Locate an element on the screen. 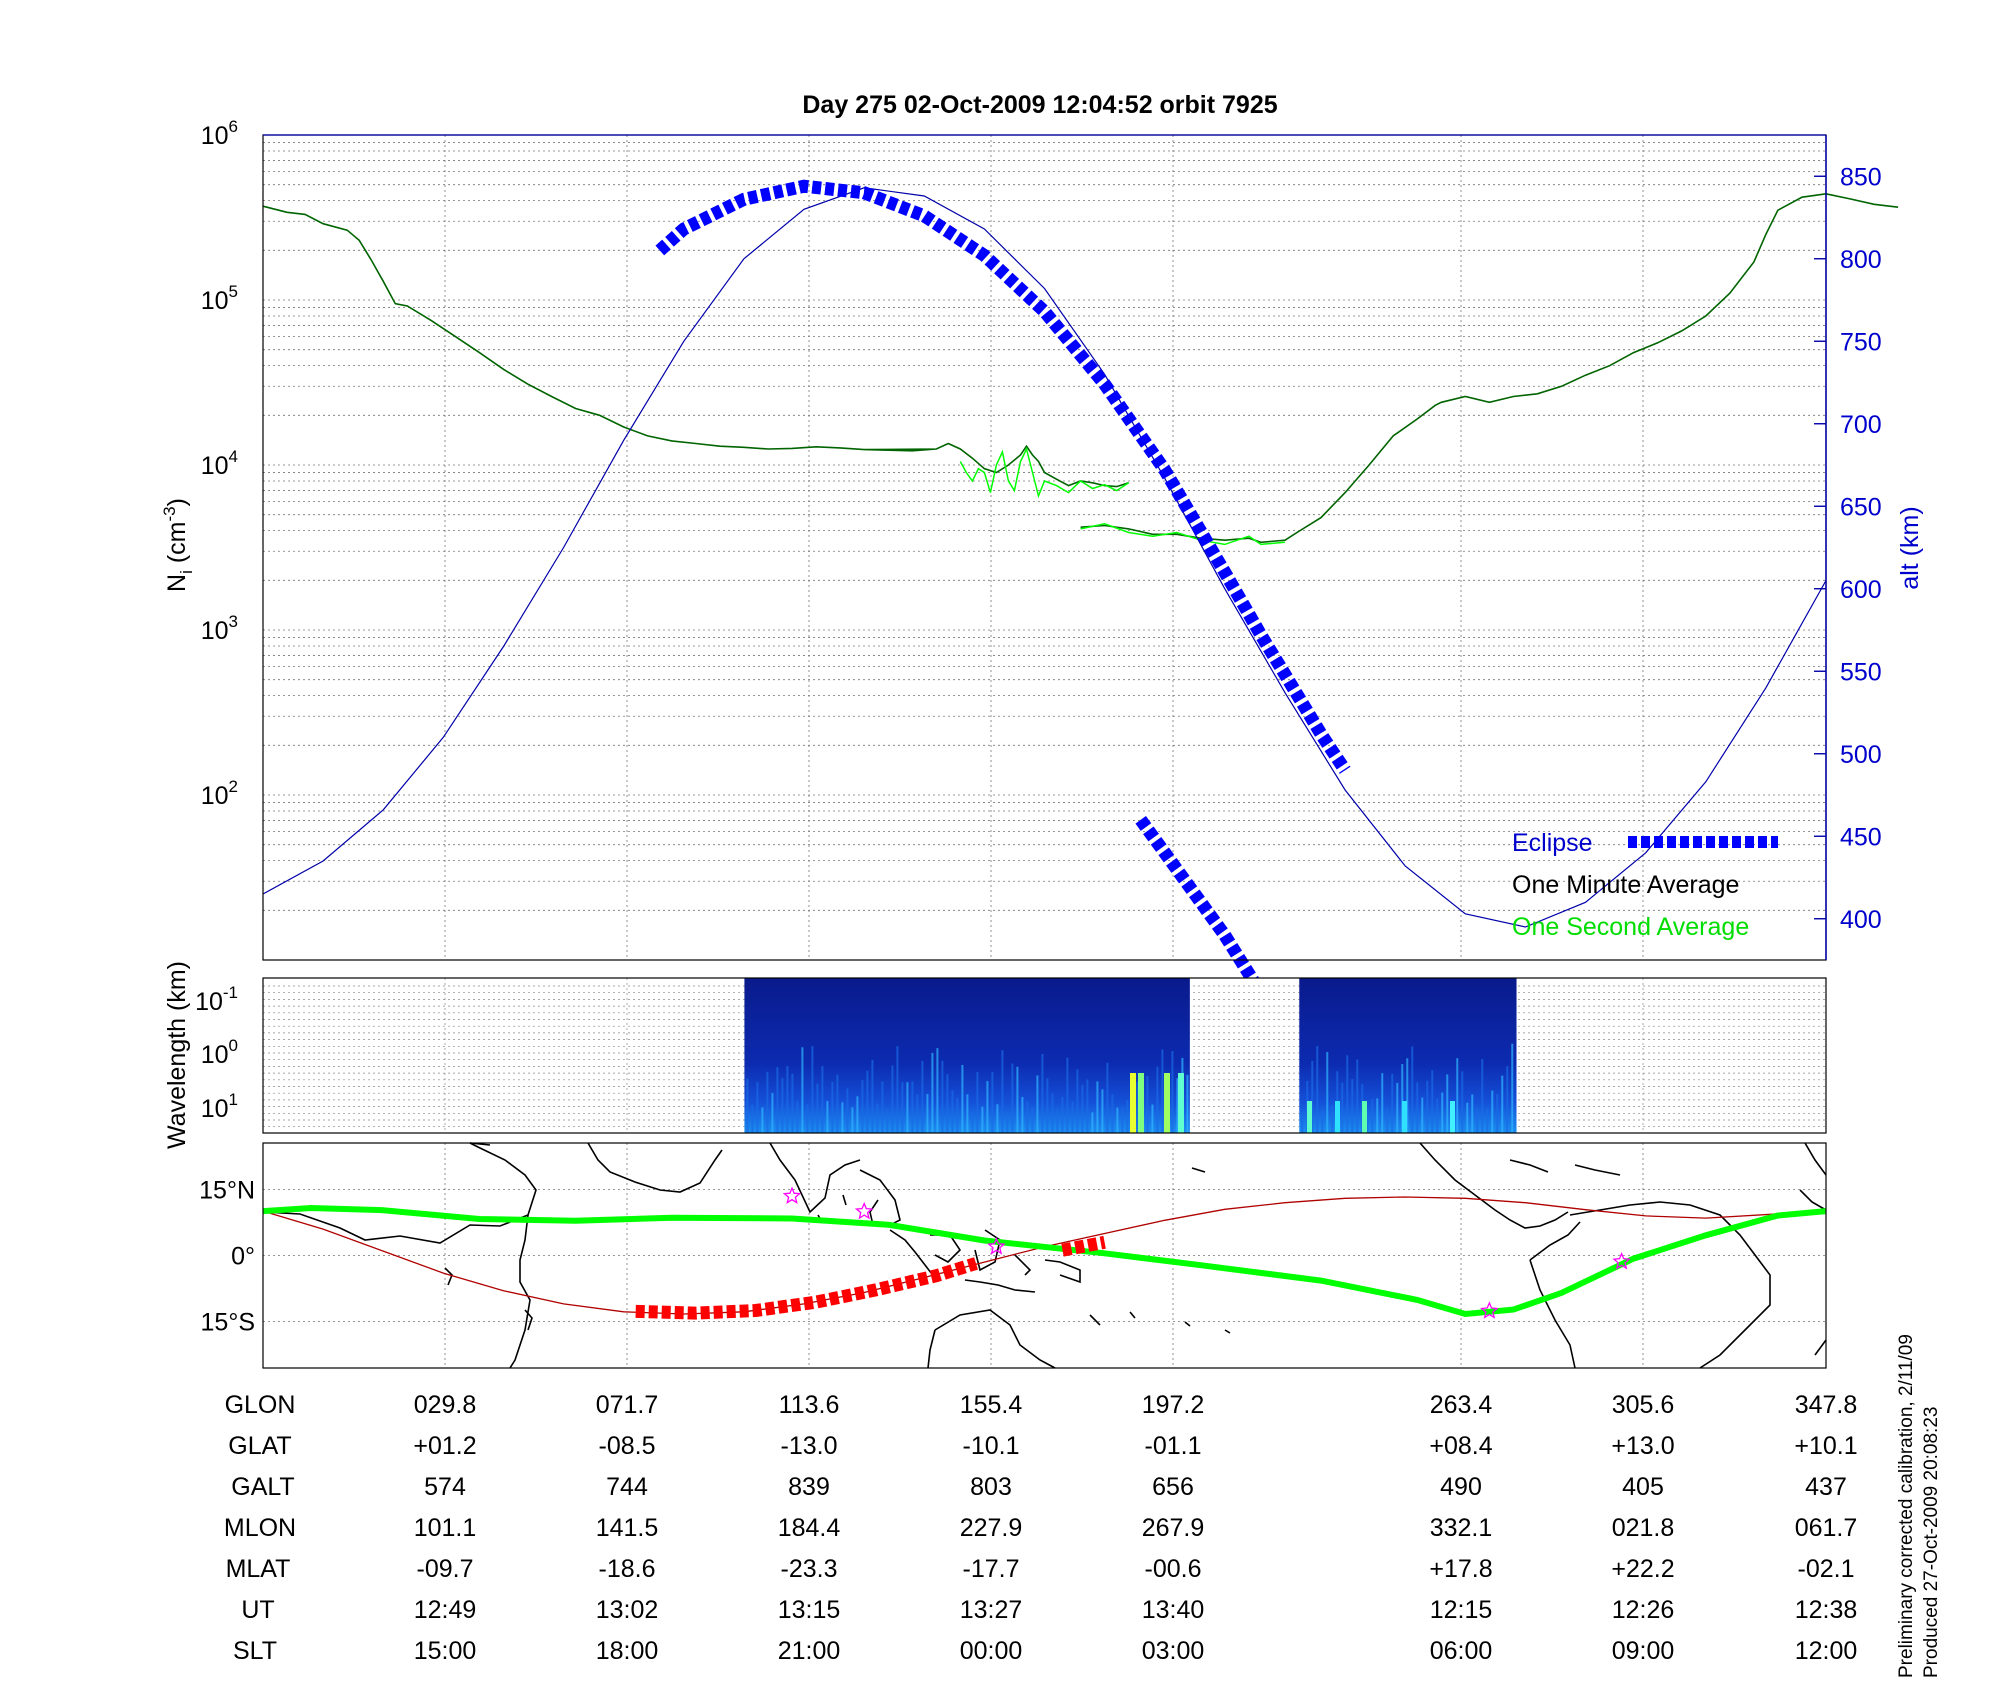 The image size is (2000, 1700). table-cell: 061.7 is located at coordinates (1826, 1528).